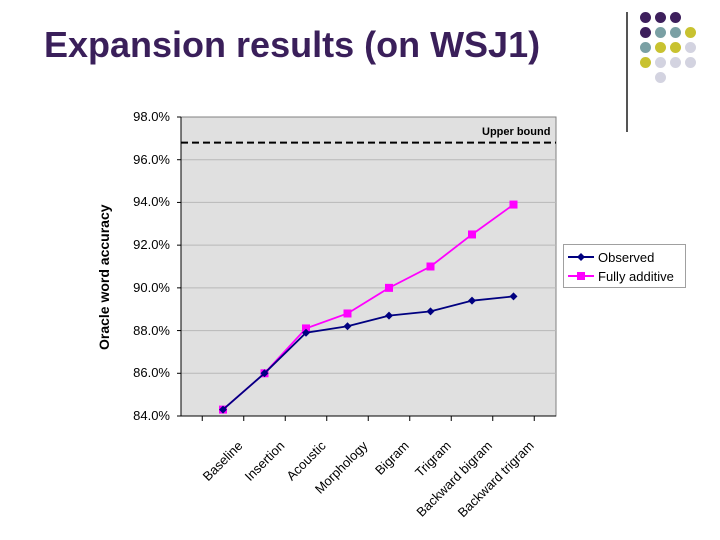  Describe the element at coordinates (581, 276) in the screenshot. I see `fully-additive-series-swatch` at that location.